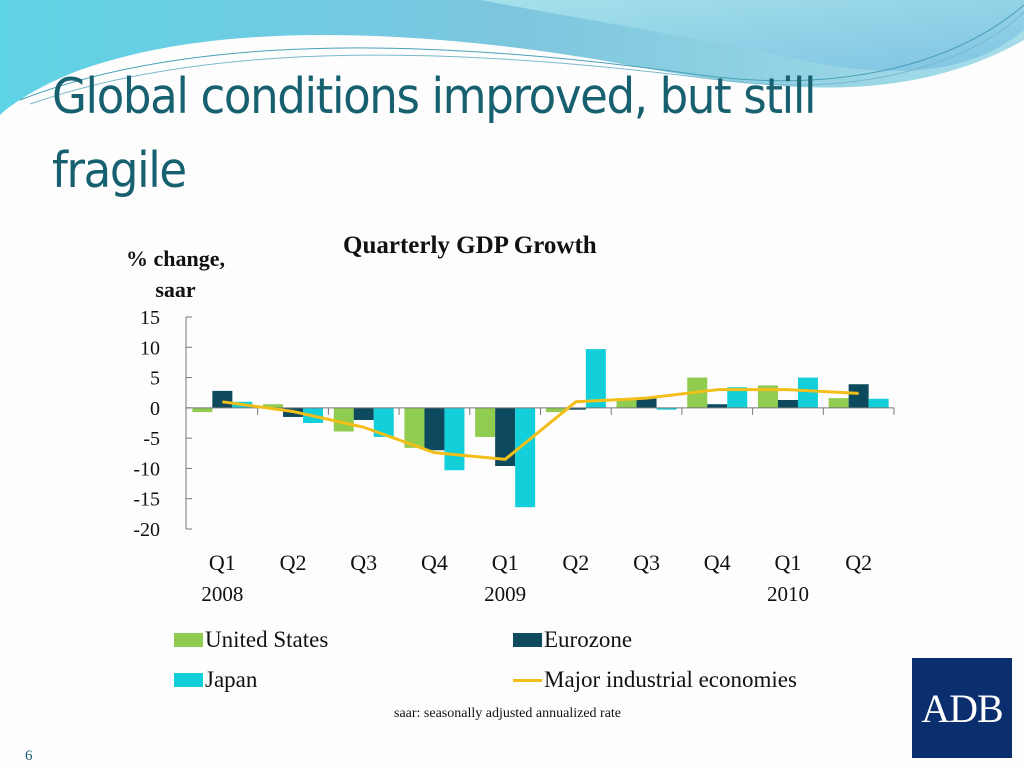  What do you see at coordinates (231, 679) in the screenshot?
I see `legend-label-japan: Japan` at bounding box center [231, 679].